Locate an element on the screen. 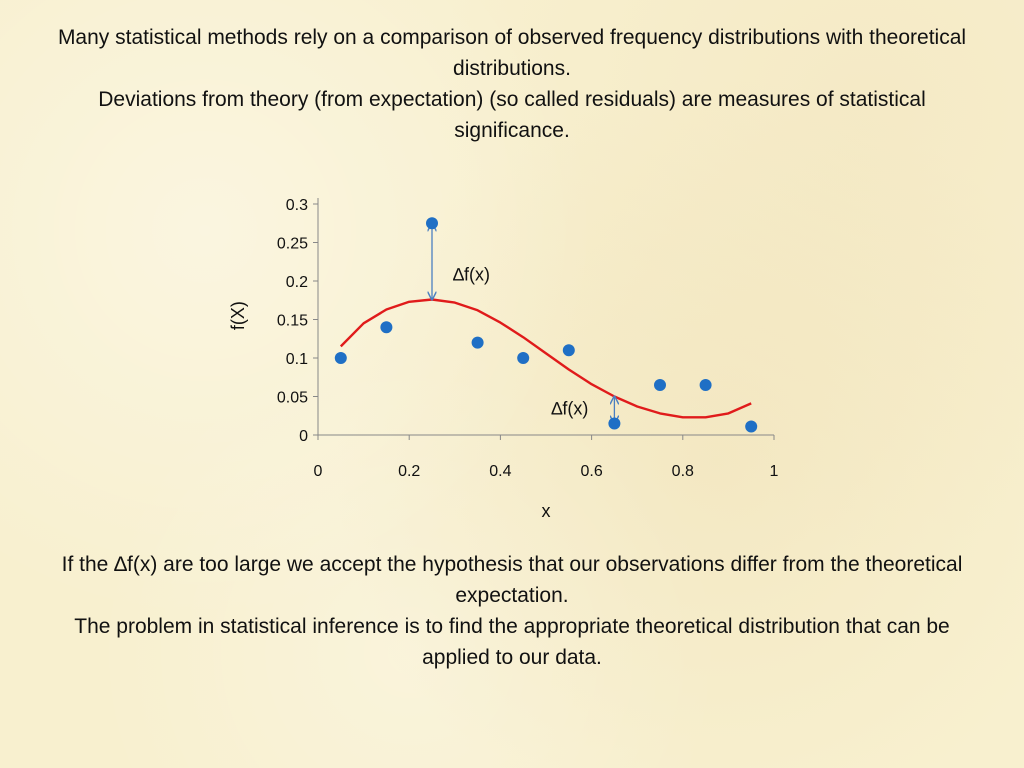 The width and height of the screenshot is (1024, 768). x-tick-label: 0.8 is located at coordinates (683, 471).